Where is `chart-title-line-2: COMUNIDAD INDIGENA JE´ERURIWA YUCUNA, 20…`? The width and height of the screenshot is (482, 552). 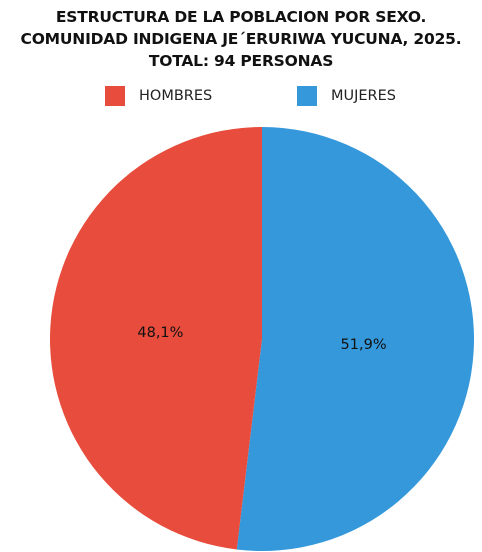
chart-title-line-2: COMUNIDAD INDIGENA JE´ERURIWA YUCUNA, 20… is located at coordinates (241, 39).